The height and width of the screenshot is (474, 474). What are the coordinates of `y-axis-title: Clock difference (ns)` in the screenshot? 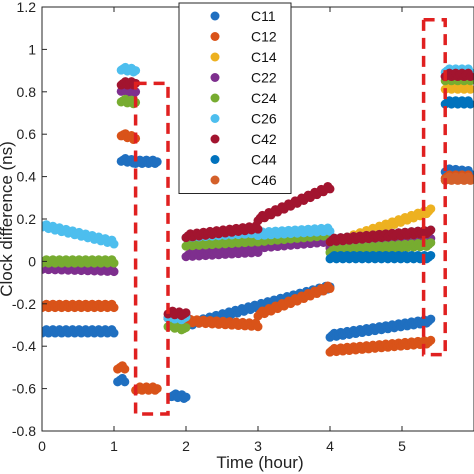 It's located at (8, 219).